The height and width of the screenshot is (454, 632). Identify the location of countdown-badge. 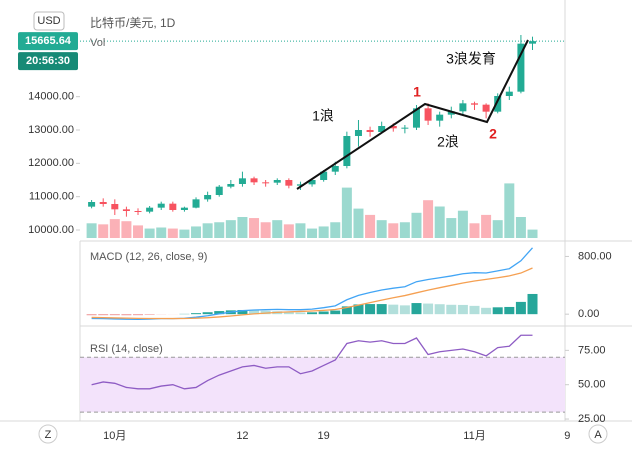
(48, 61).